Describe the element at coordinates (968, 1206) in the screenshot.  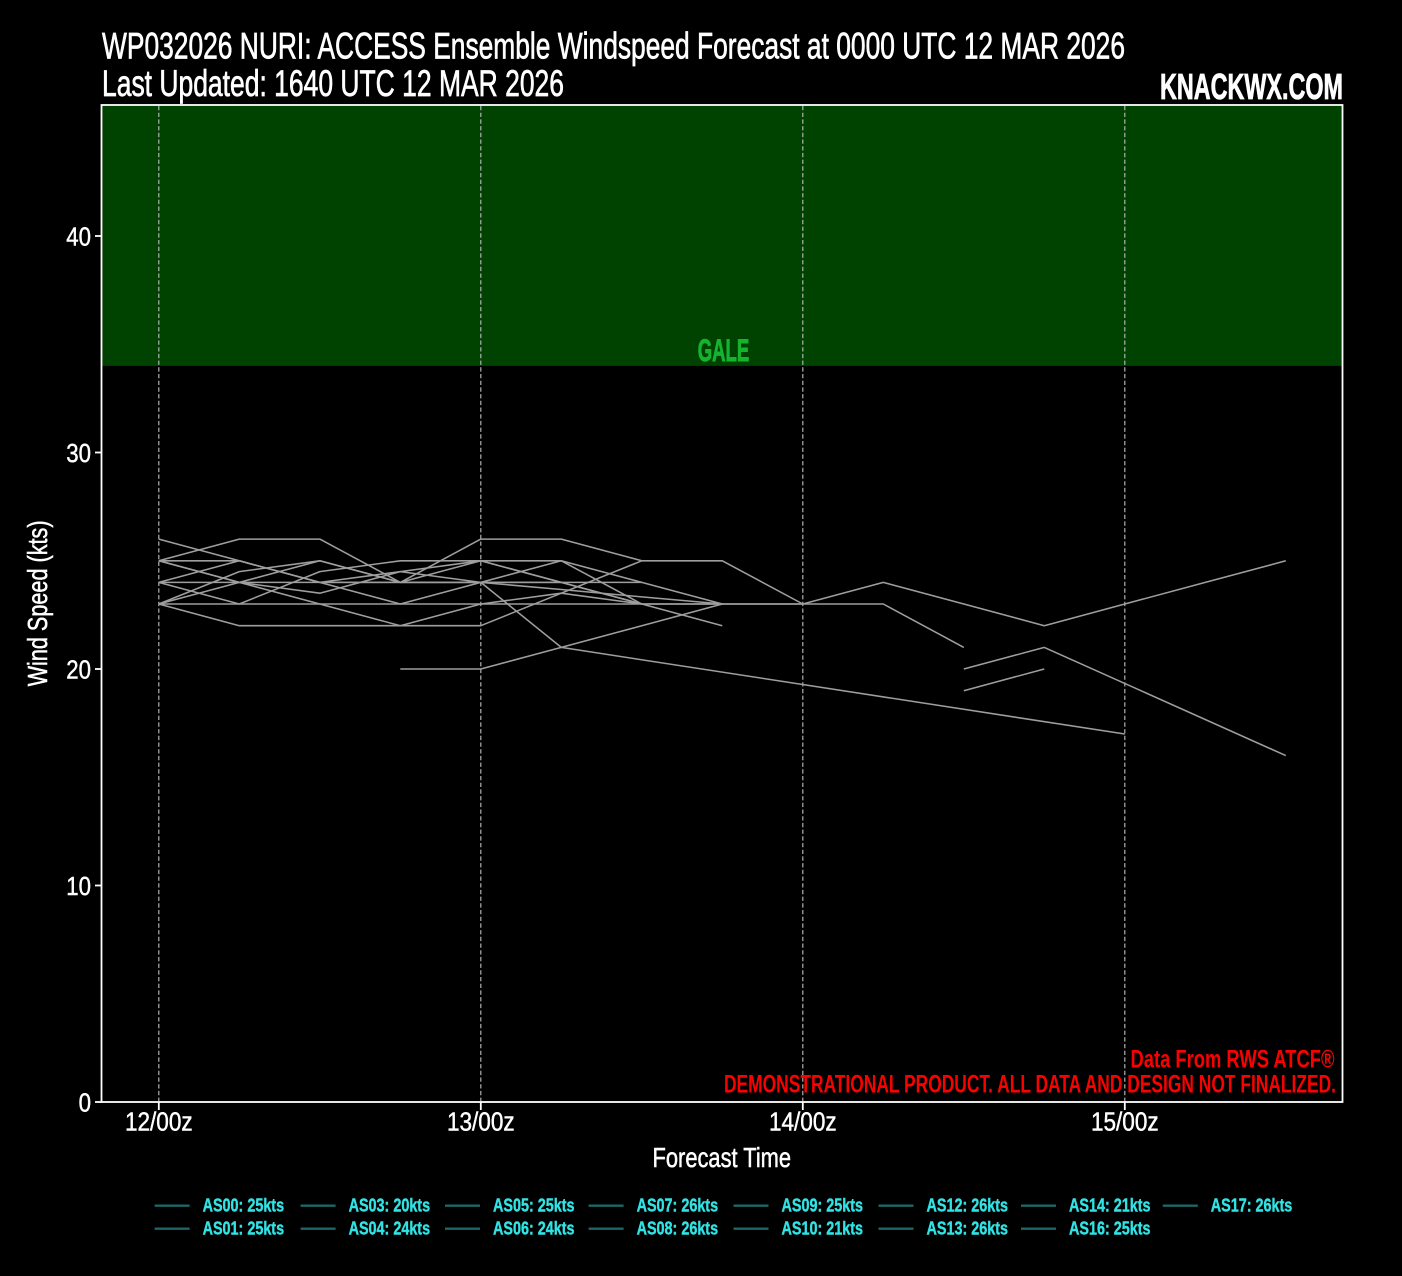
I see `svg-text: AS12: 26kts` at that location.